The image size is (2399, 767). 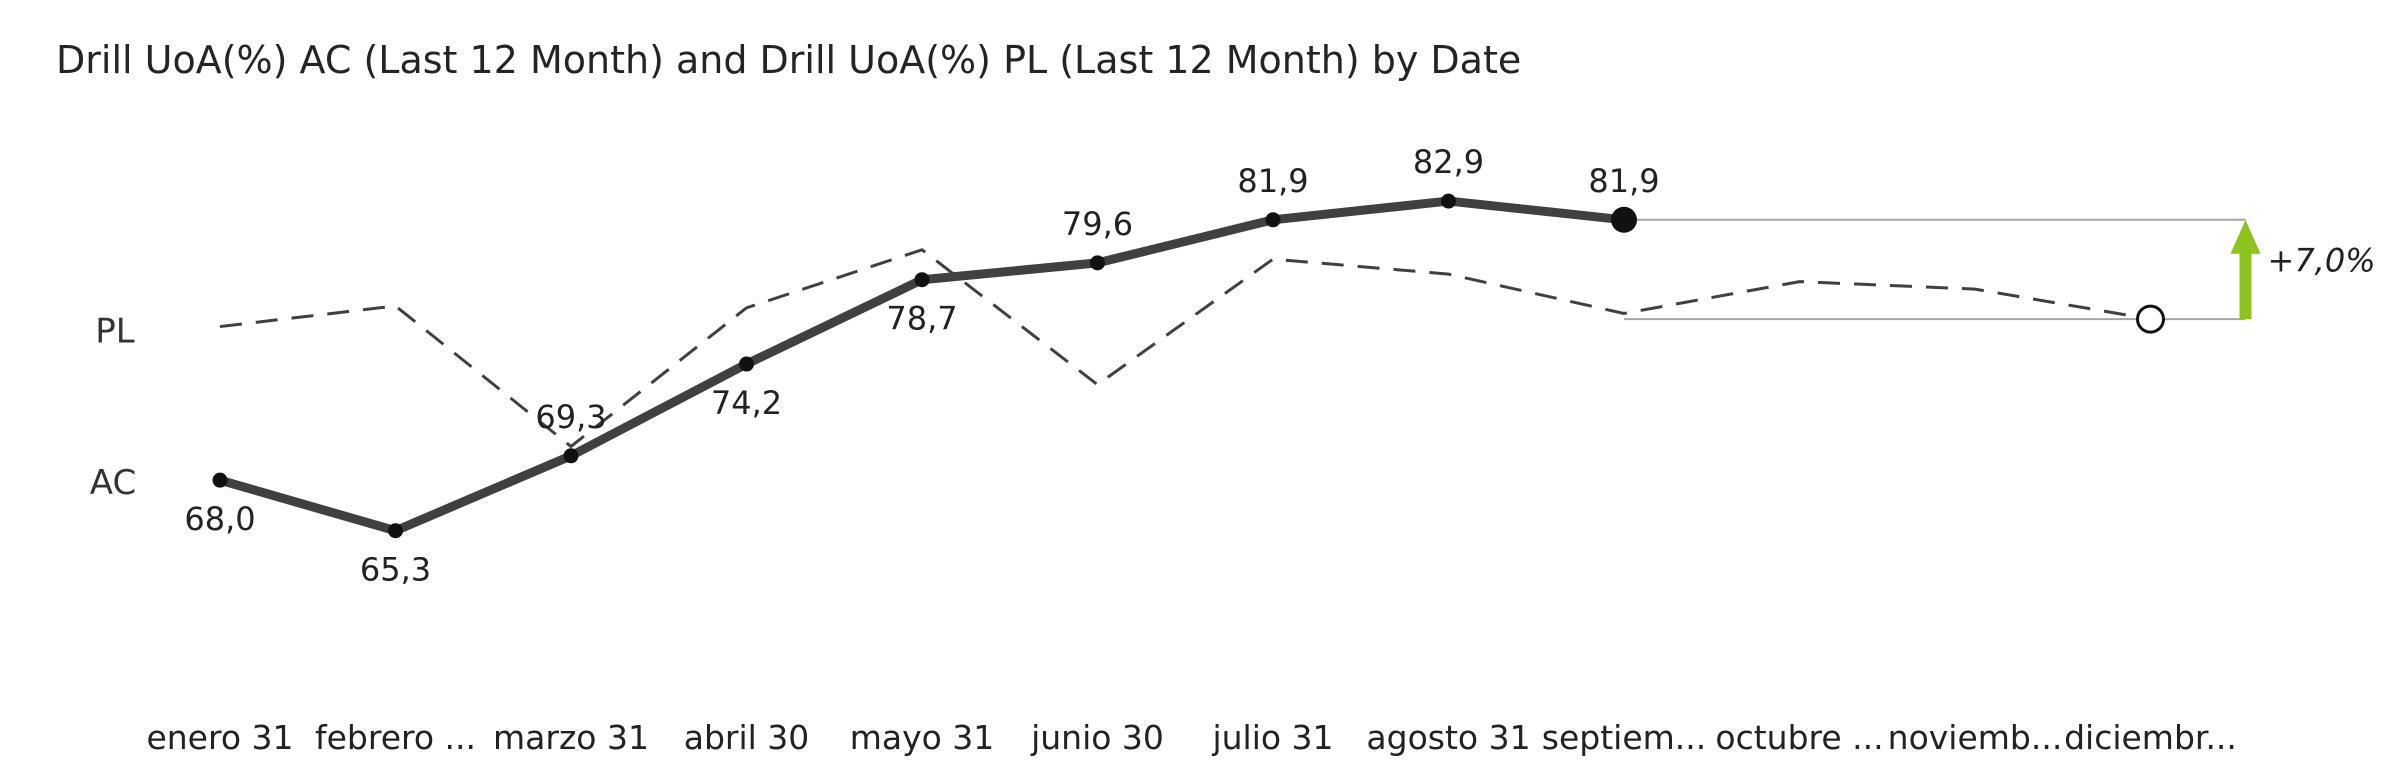 What do you see at coordinates (2322, 260) in the screenshot?
I see `variance-label: +7,0%` at bounding box center [2322, 260].